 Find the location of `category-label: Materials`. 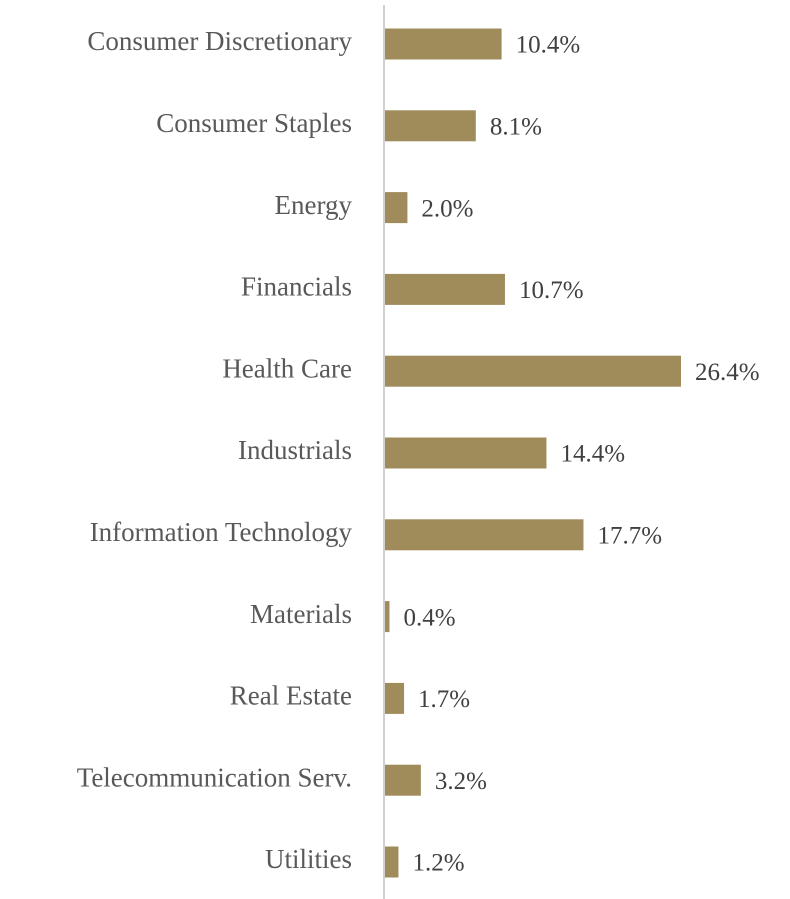

category-label: Materials is located at coordinates (301, 614).